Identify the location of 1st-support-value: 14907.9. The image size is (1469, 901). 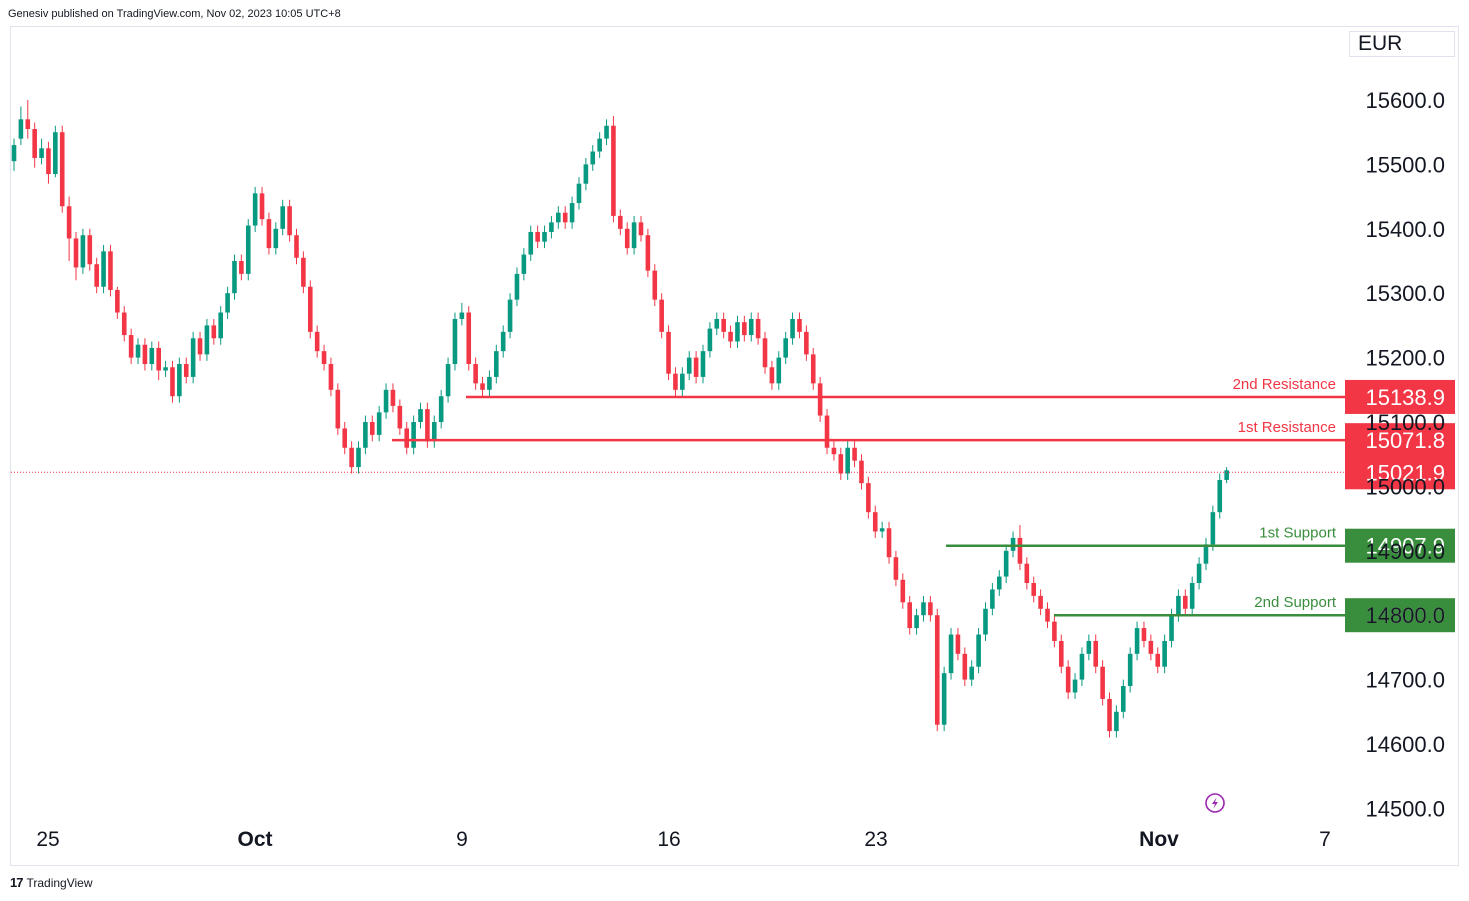
(1405, 546).